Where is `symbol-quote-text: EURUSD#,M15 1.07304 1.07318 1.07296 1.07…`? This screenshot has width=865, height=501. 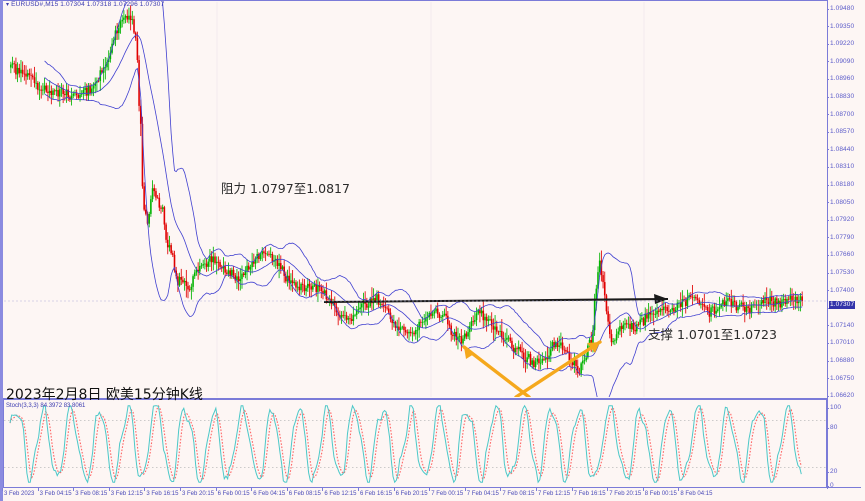 symbol-quote-text: EURUSD#,M15 1.07304 1.07318 1.07296 1.07… is located at coordinates (88, 4).